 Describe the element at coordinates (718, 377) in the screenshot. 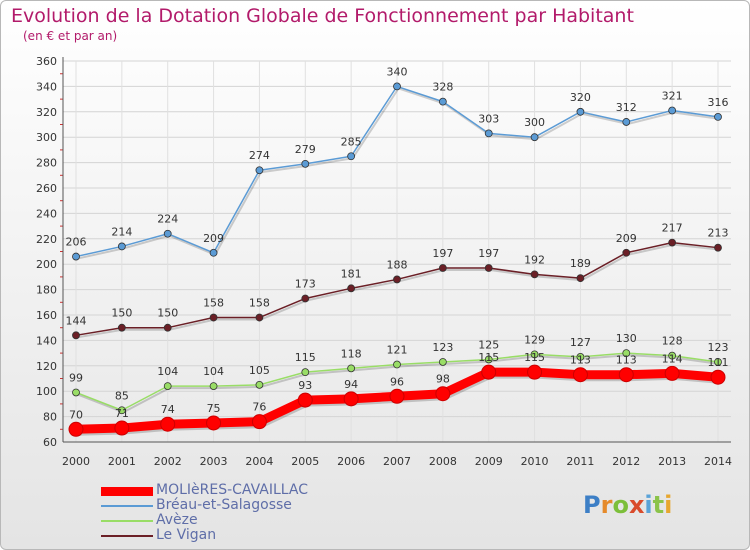

I see `data-point-moli-res-cavaillac-2014` at that location.